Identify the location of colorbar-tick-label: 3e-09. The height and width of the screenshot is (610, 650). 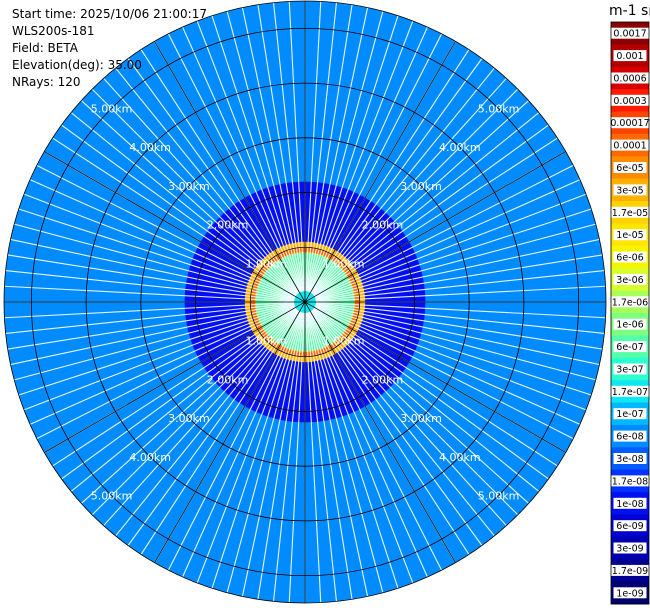
(629, 549).